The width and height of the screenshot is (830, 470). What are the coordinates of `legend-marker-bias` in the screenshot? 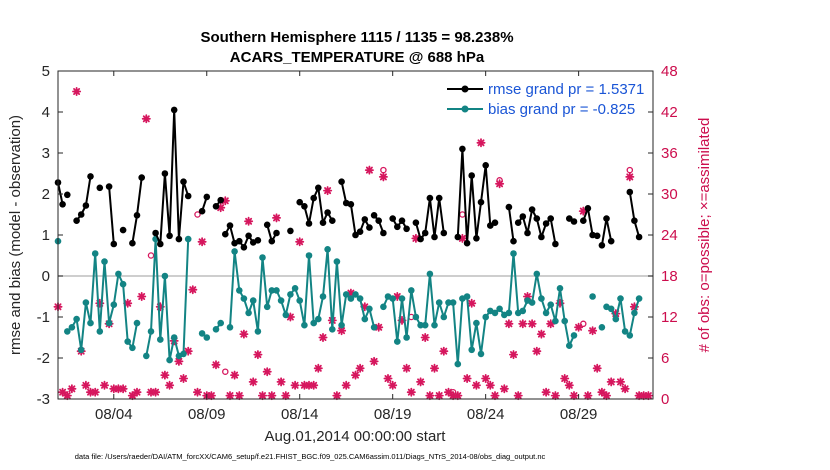 It's located at (465, 109).